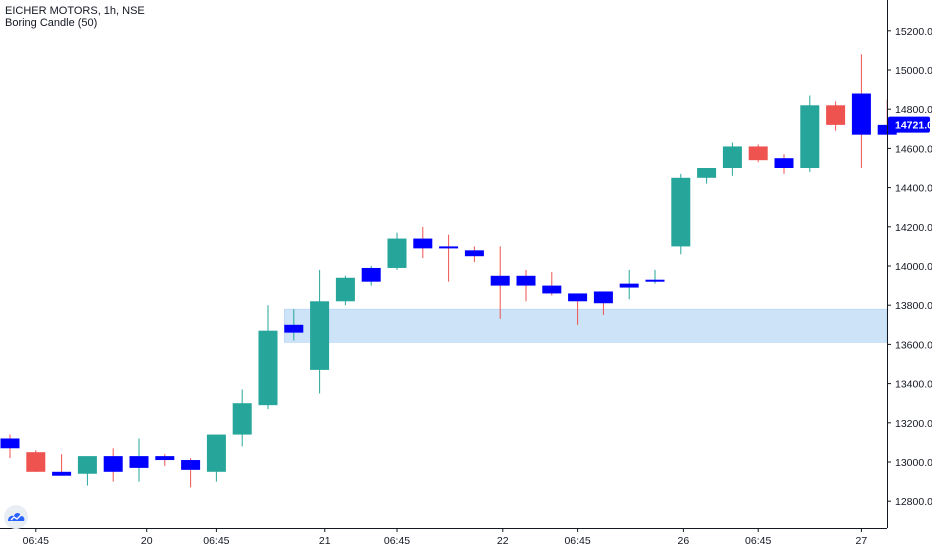 Image resolution: width=932 pixels, height=550 pixels. What do you see at coordinates (913, 32) in the screenshot?
I see `y-tick-label: 15200.00` at bounding box center [913, 32].